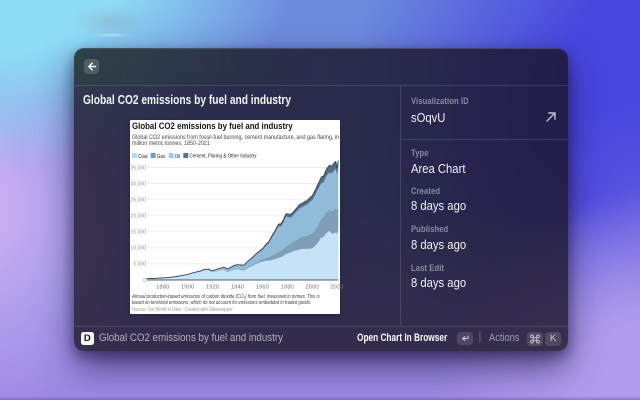 The width and height of the screenshot is (640, 400). I want to click on svg-text: 1940, so click(238, 287).